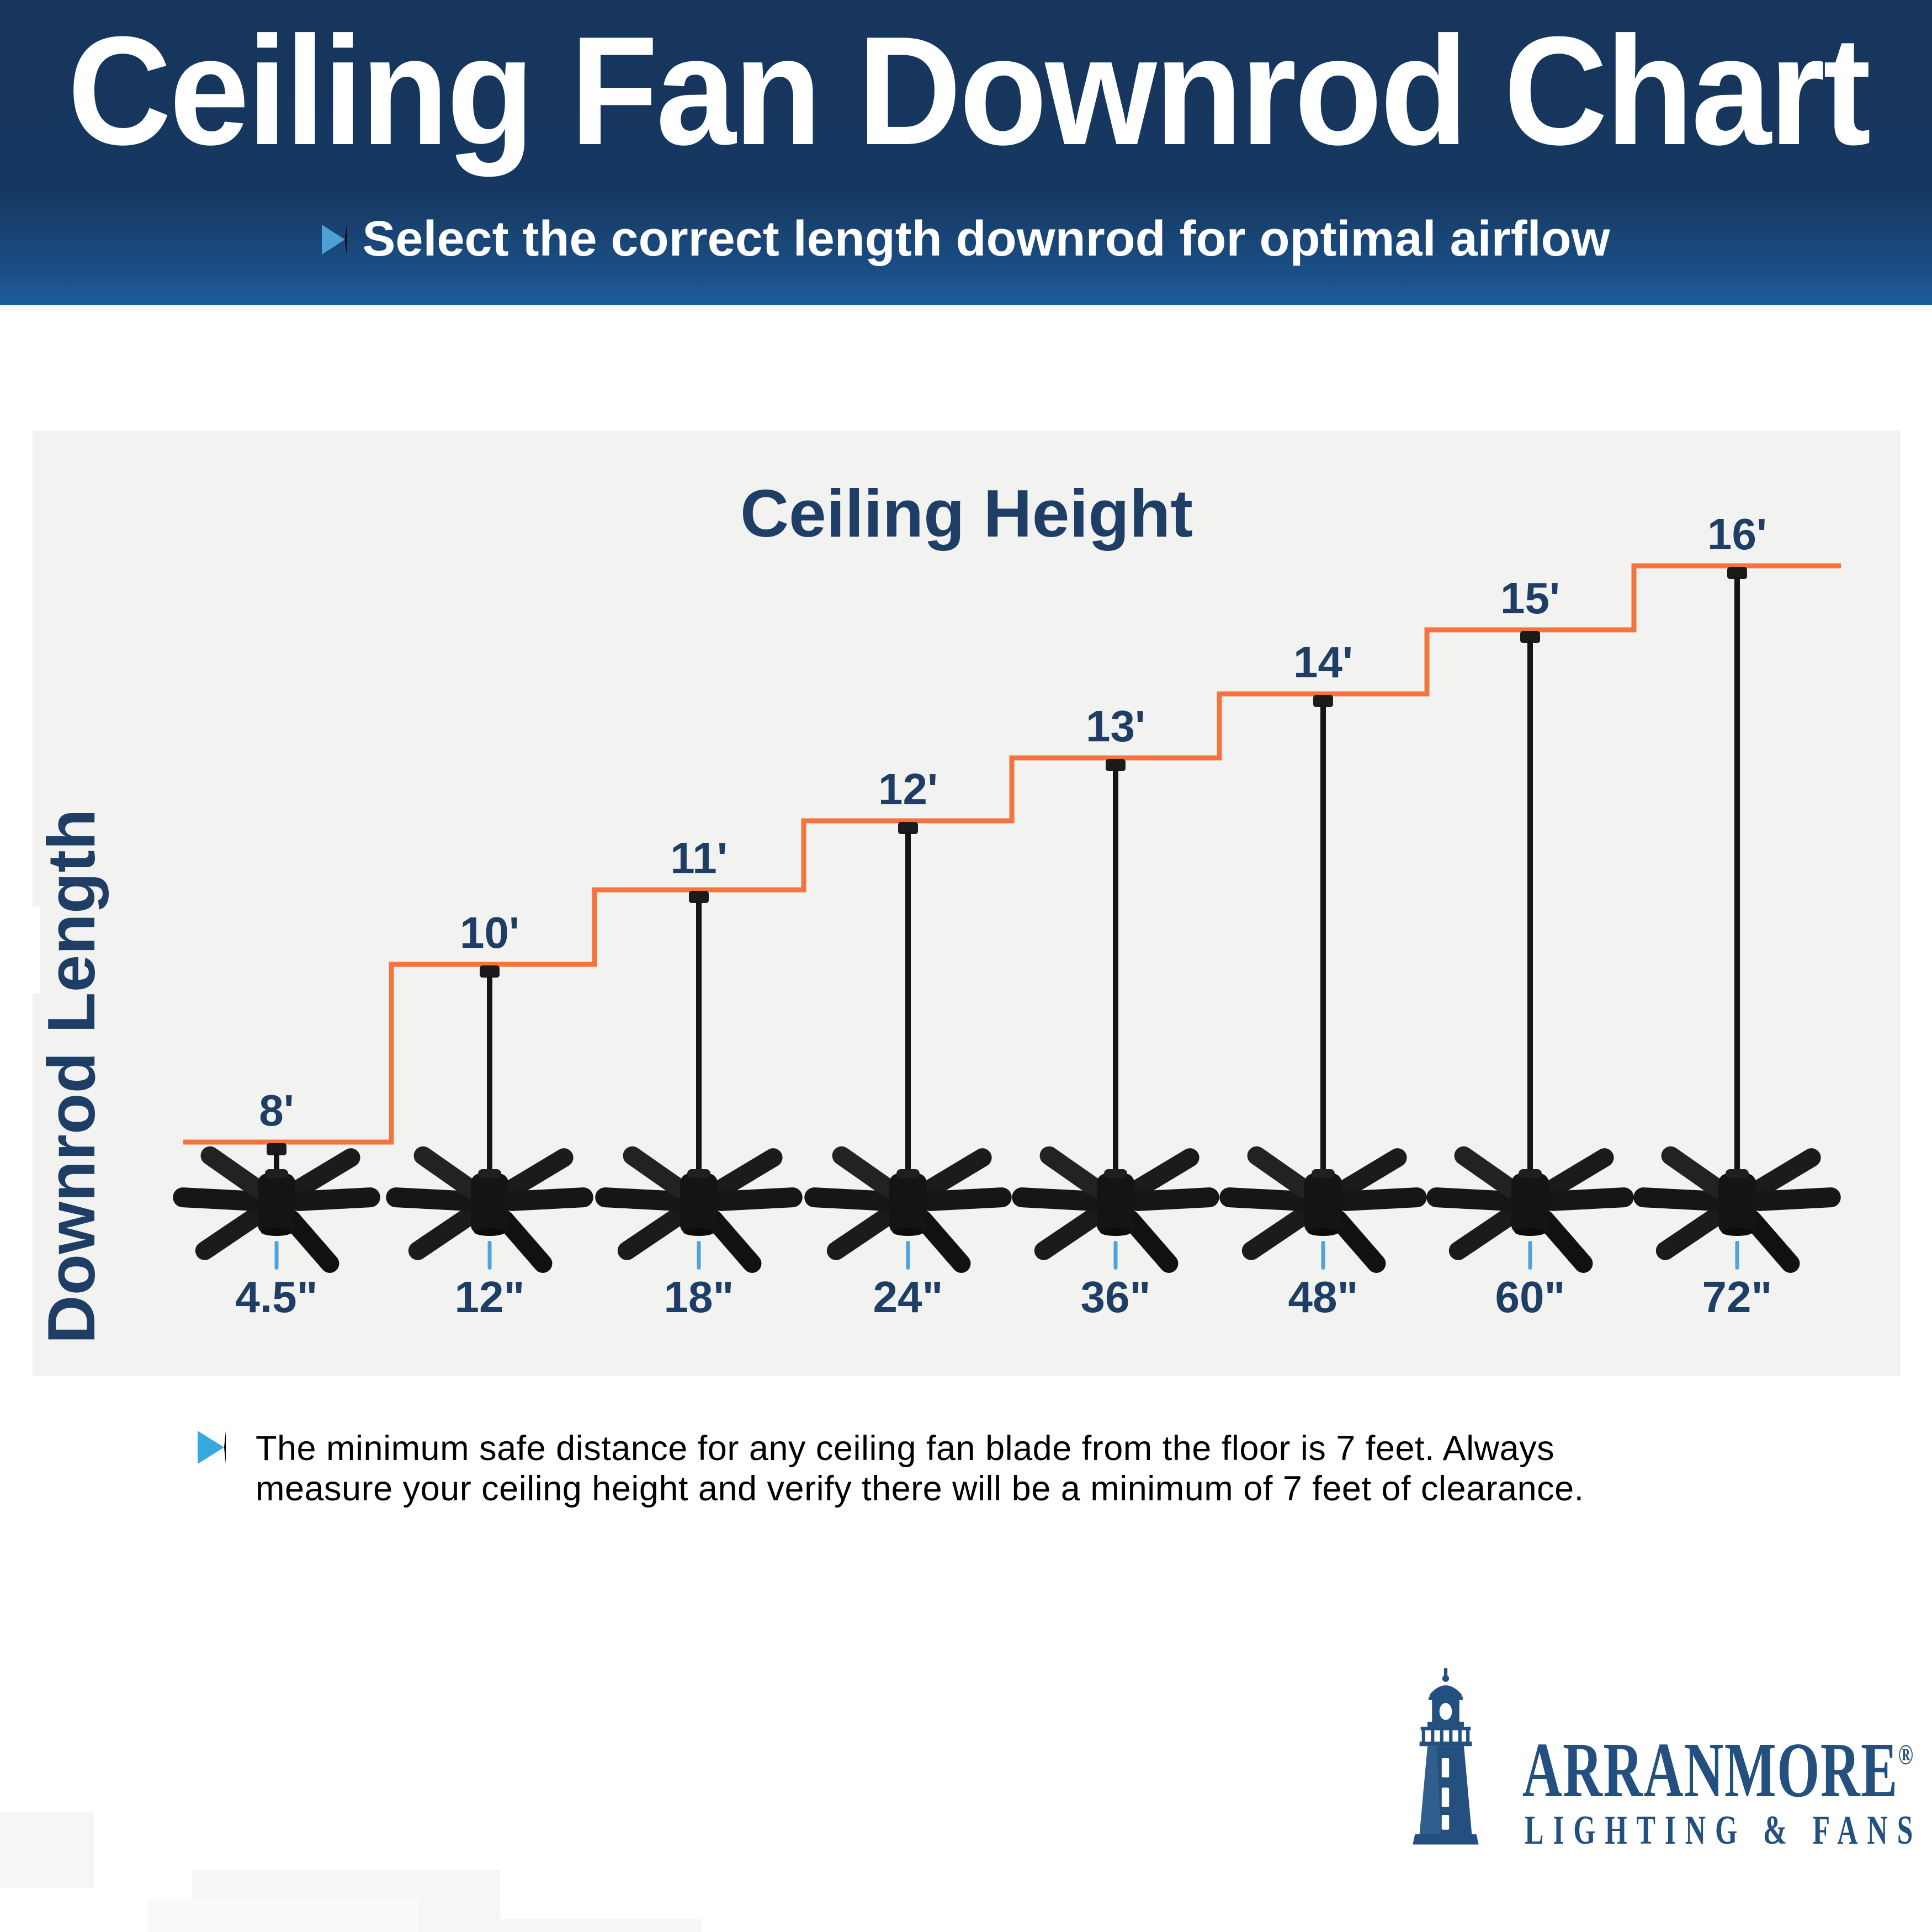 This screenshot has width=1932, height=1932. I want to click on downrod-length-label: 24", so click(908, 1296).